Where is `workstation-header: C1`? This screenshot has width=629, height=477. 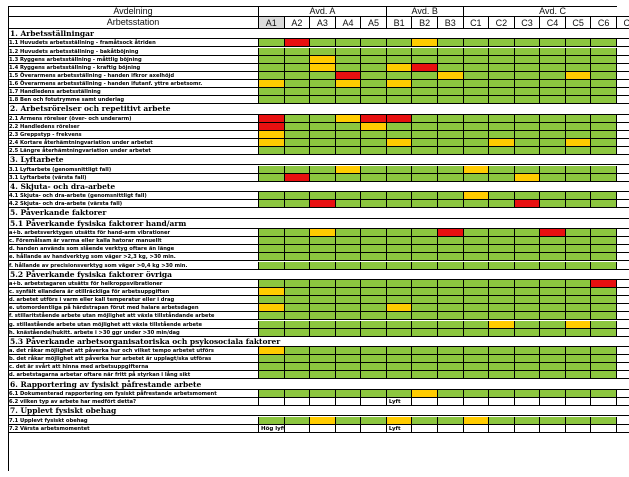
workstation-header: C1 is located at coordinates (476, 23).